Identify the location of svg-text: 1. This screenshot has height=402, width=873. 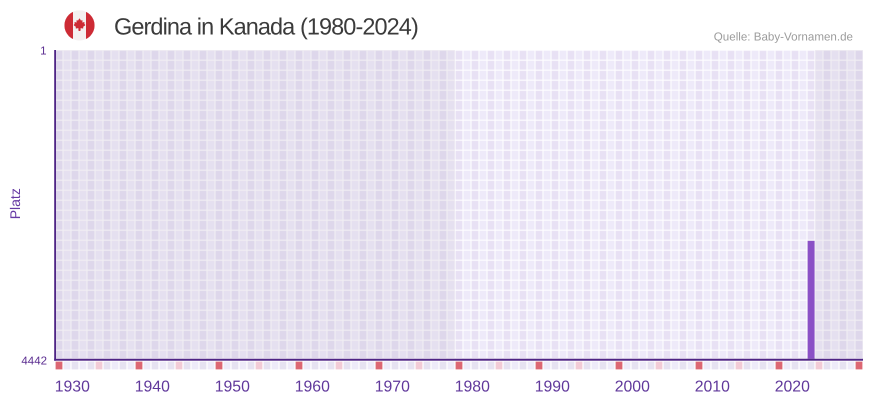
(43, 50).